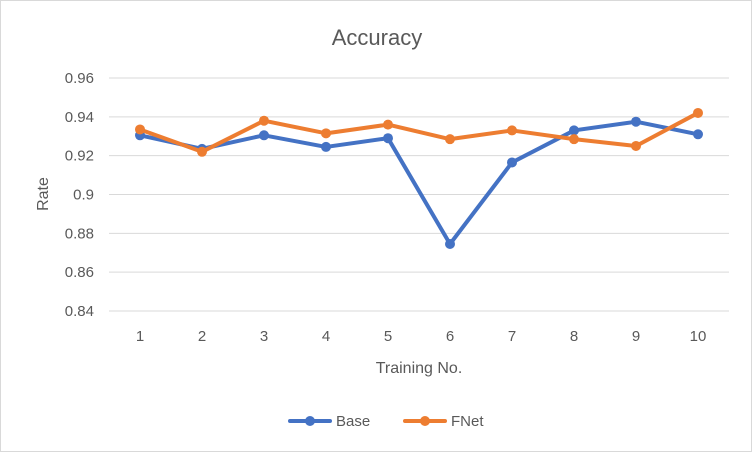  I want to click on legend-item-base: Base, so click(329, 421).